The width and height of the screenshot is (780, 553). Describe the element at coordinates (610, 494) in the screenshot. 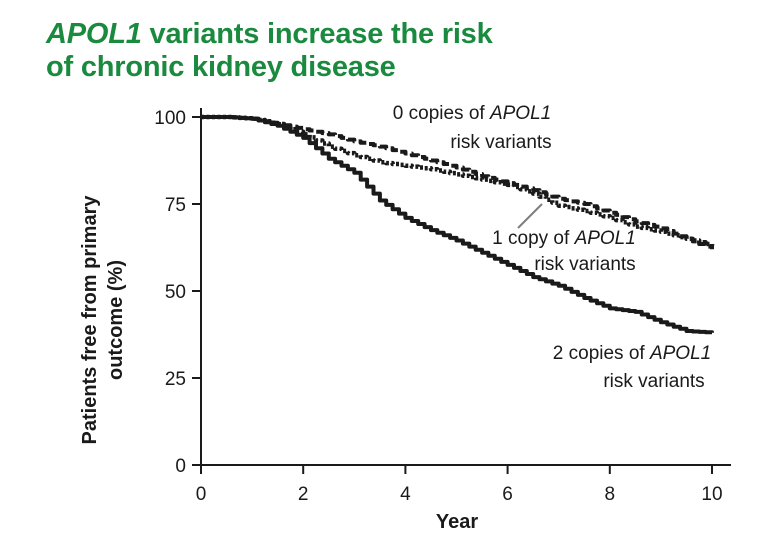

I see `x-tick-label: 8` at that location.